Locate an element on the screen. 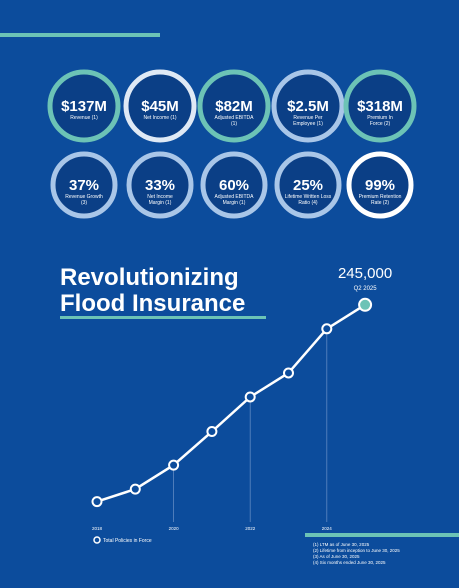 The height and width of the screenshot is (588, 459). x-label: 2020 is located at coordinates (174, 528).